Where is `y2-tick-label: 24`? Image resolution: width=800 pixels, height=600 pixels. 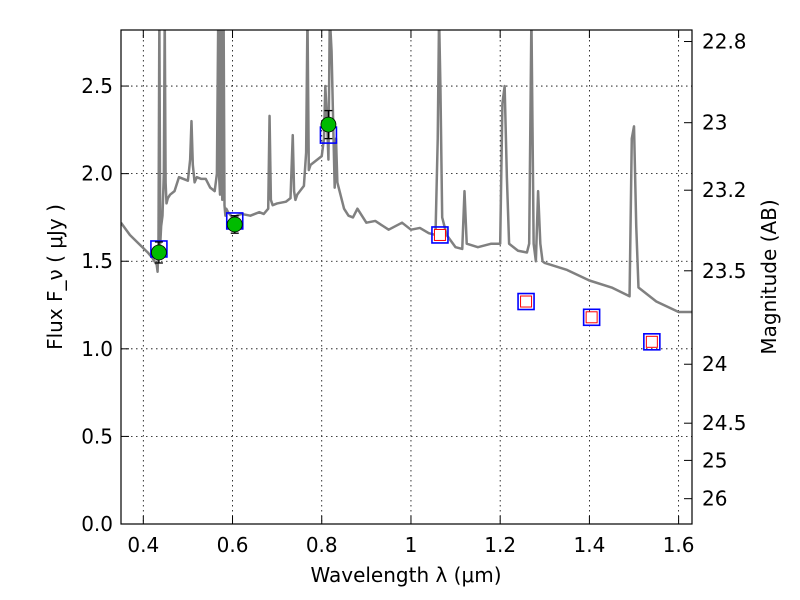
y2-tick-label: 24 is located at coordinates (714, 364).